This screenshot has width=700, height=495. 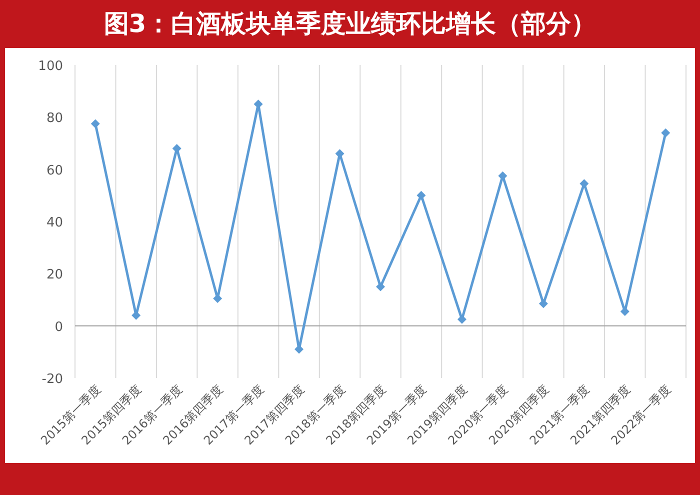 I want to click on y-tick-label: 20, so click(x=54, y=275).